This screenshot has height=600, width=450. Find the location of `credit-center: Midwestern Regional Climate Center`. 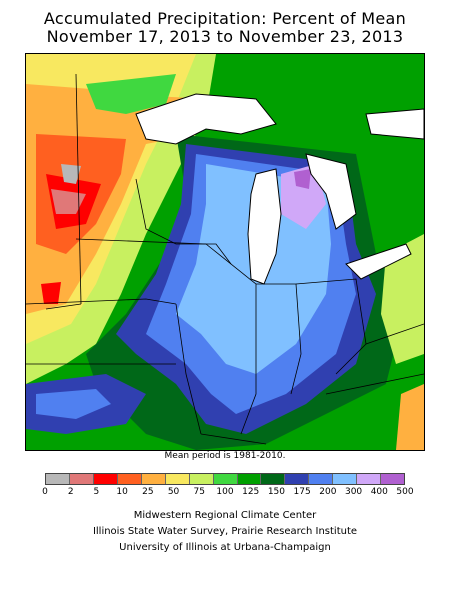

credit-center: Midwestern Regional Climate Center is located at coordinates (225, 515).